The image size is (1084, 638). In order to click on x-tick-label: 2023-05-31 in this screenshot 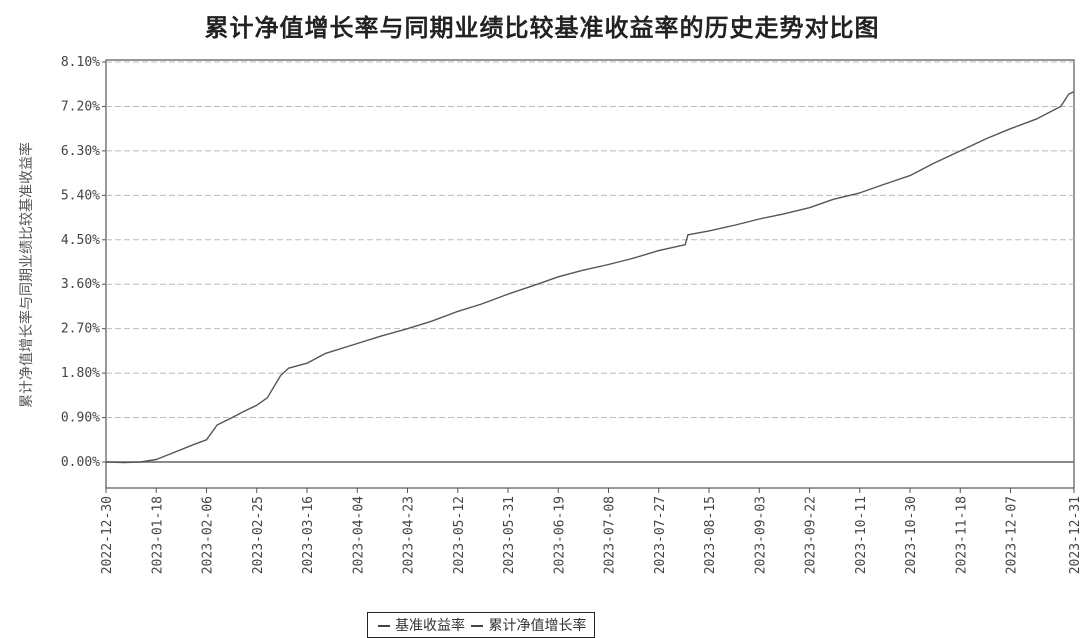, I will do `click(509, 535)`.